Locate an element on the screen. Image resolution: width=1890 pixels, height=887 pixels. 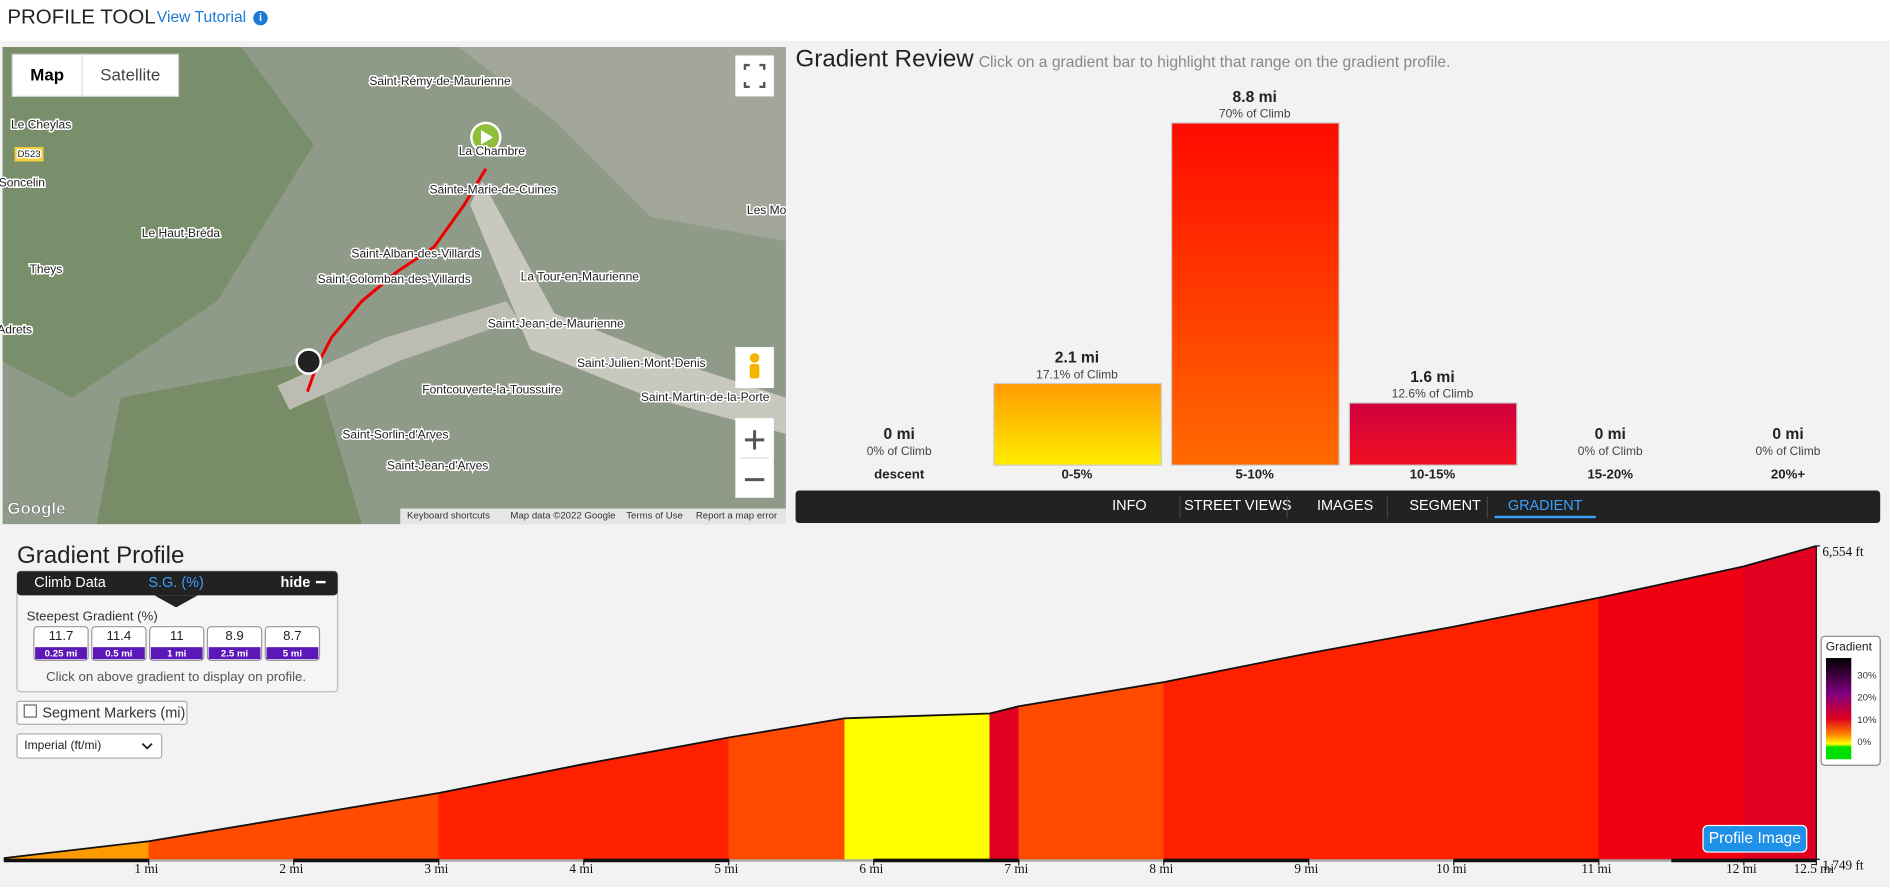
bar-value-label: 2.1 mi is located at coordinates (1077, 357).